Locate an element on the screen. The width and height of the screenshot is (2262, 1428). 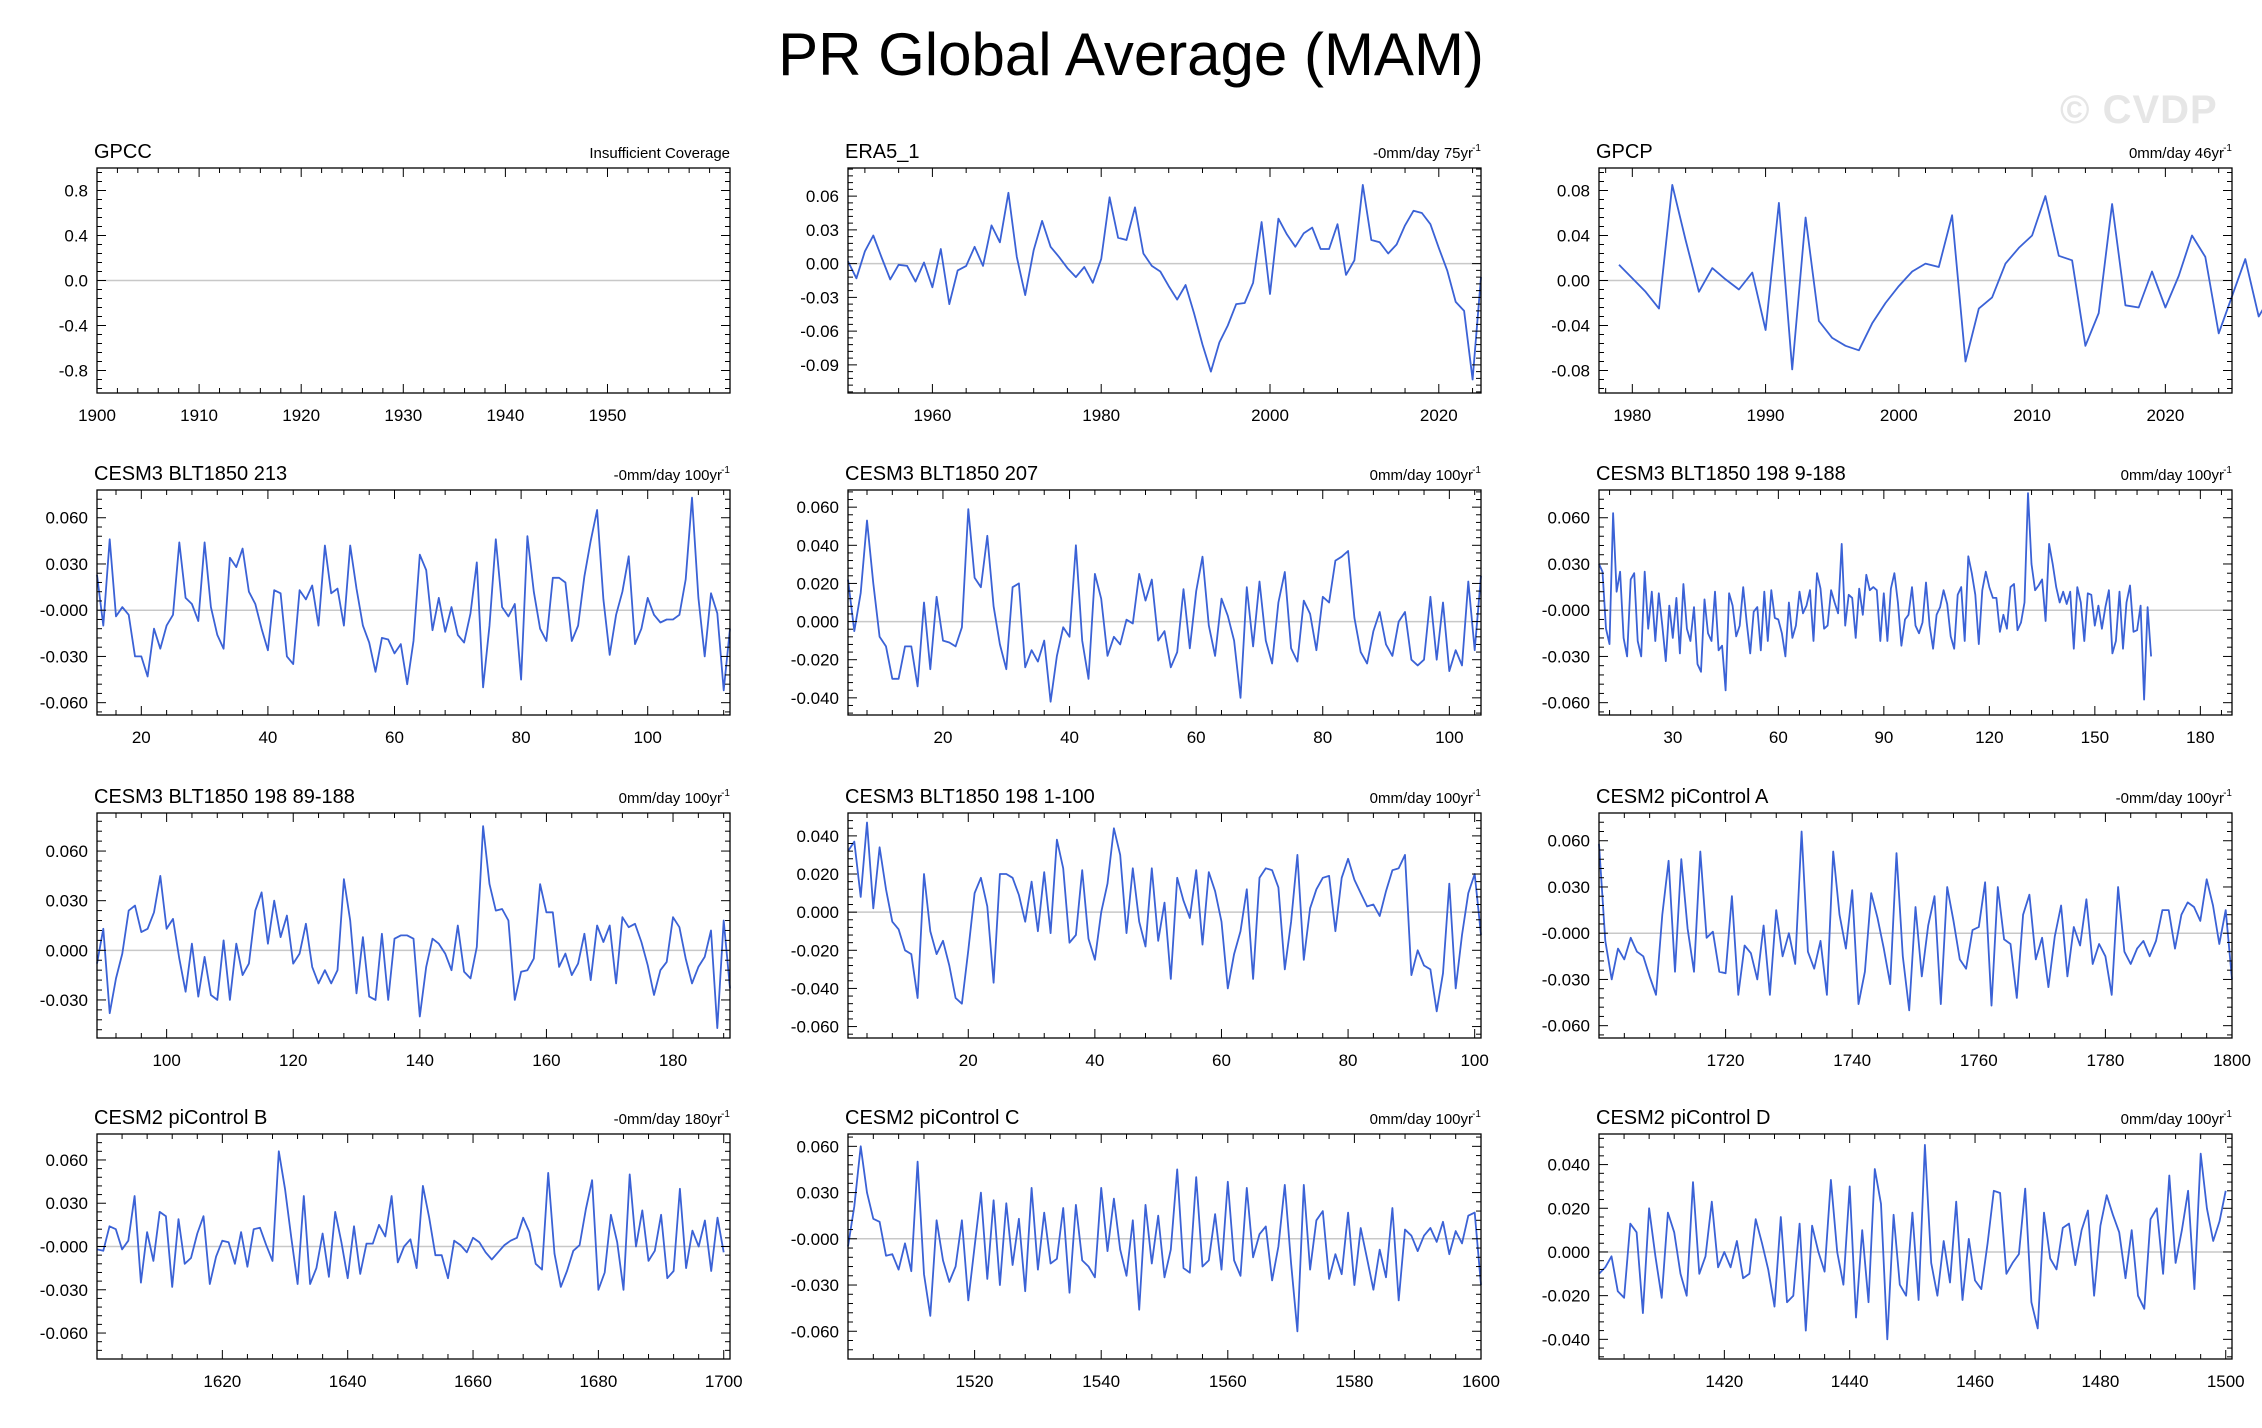
y-tick-label: 0.08 is located at coordinates (1573, 191).